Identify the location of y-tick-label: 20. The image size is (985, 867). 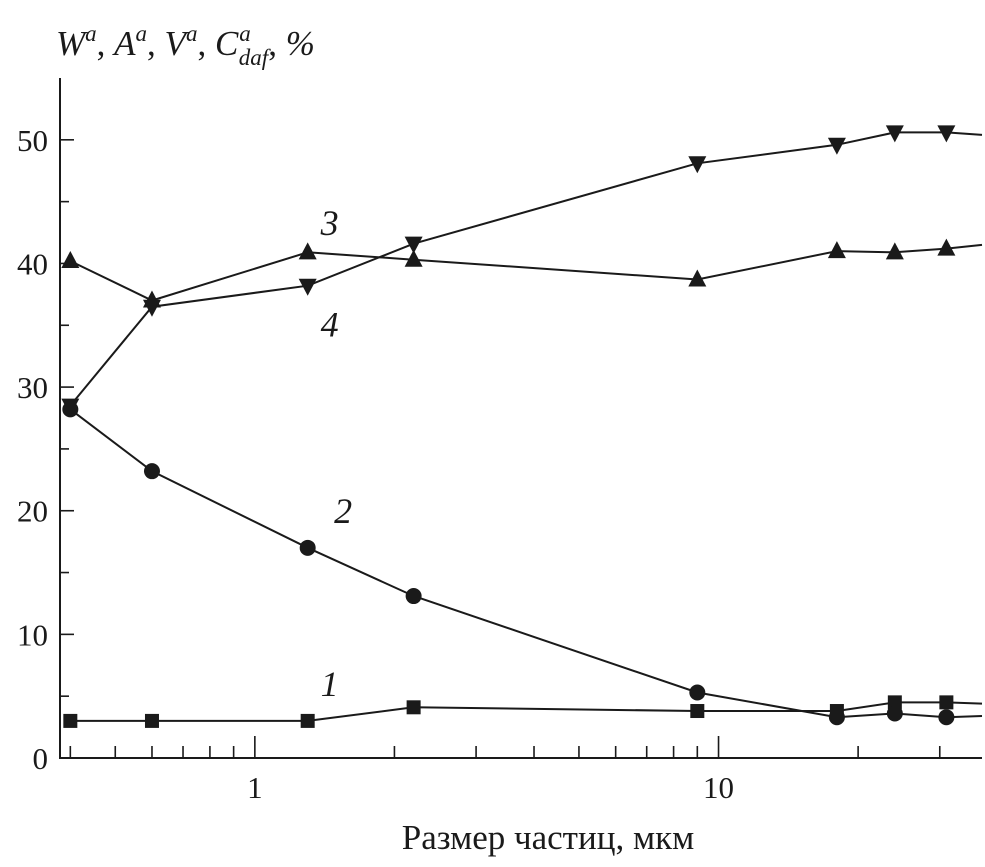
(32, 511).